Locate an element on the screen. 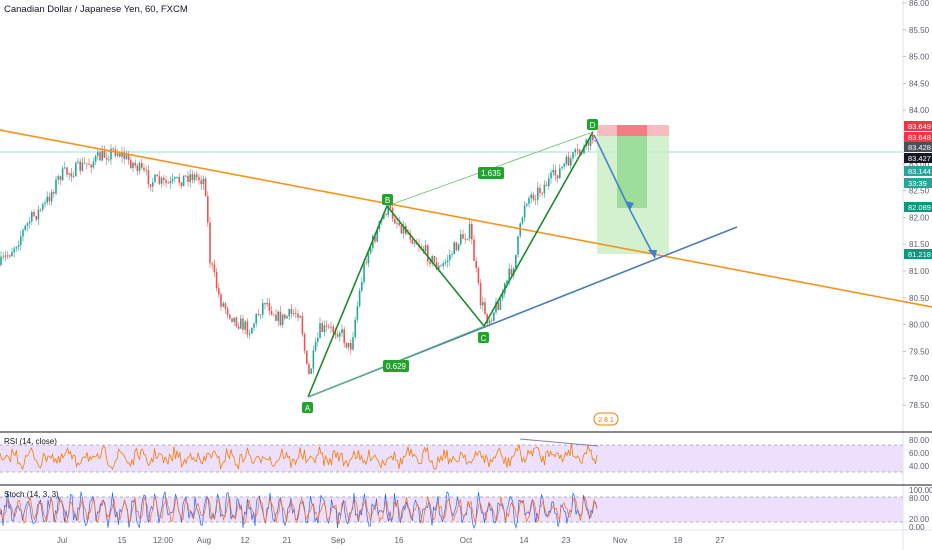 The image size is (932, 550). stoch-pane is located at coordinates (451, 510).